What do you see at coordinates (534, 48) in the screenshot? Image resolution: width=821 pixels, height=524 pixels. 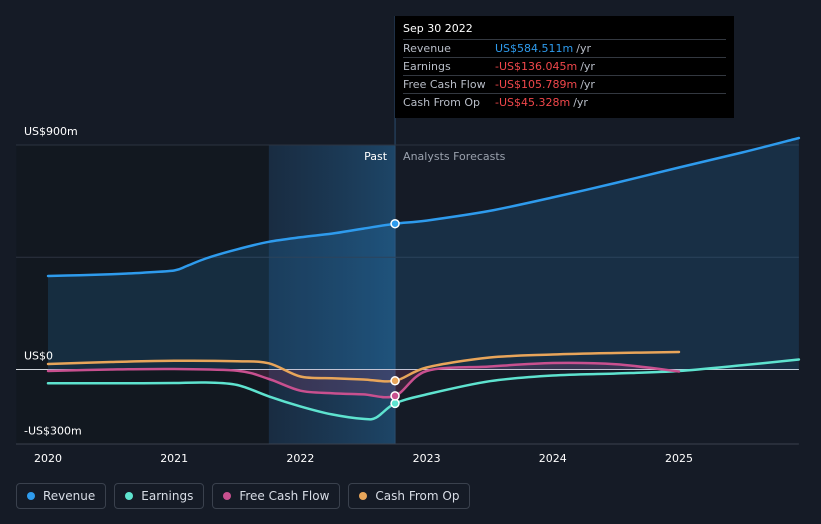 I see `tooltip-value: US$584.511m` at bounding box center [534, 48].